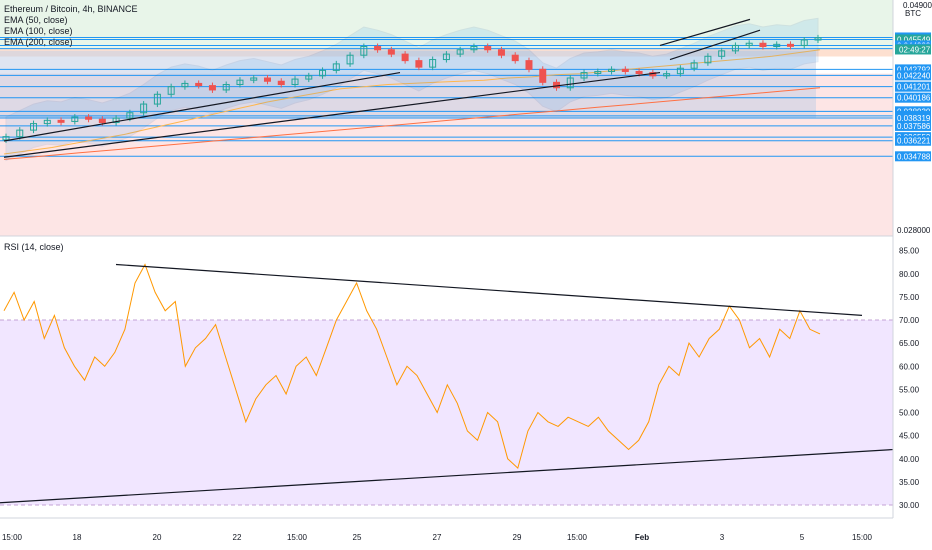 Image resolution: width=932 pixels, height=550 pixels. Describe the element at coordinates (913, 140) in the screenshot. I see `price-level-tag: 0.036221` at that location.